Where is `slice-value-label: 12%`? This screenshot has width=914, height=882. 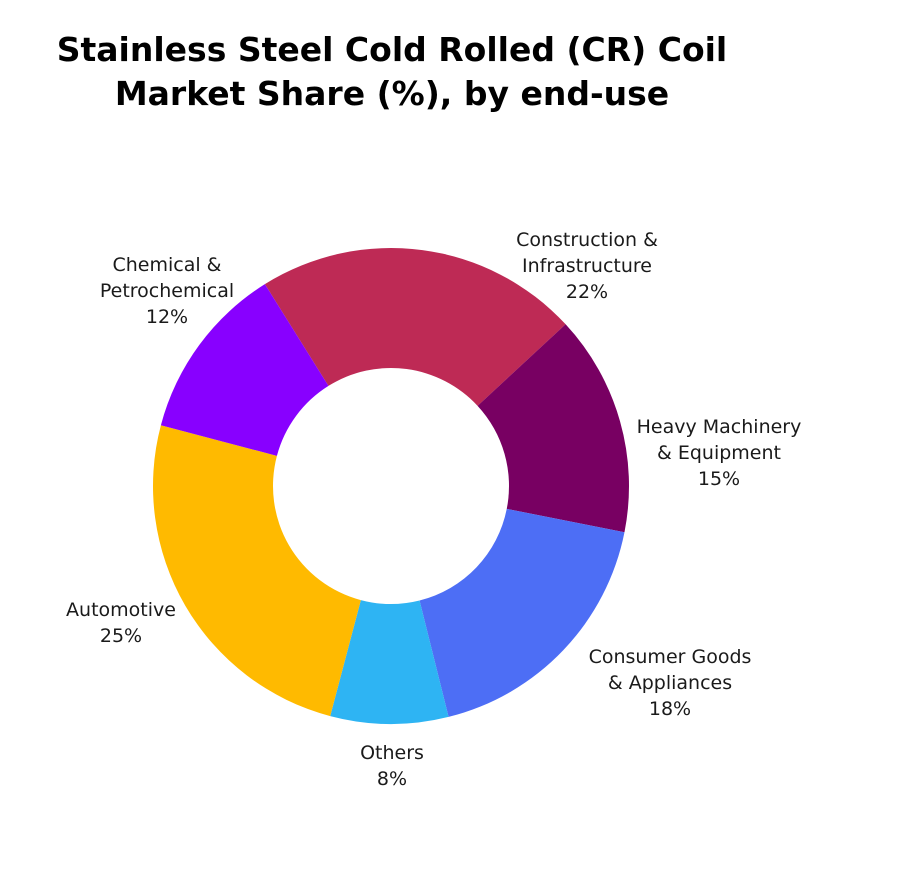
slice-value-label: 12% is located at coordinates (167, 317).